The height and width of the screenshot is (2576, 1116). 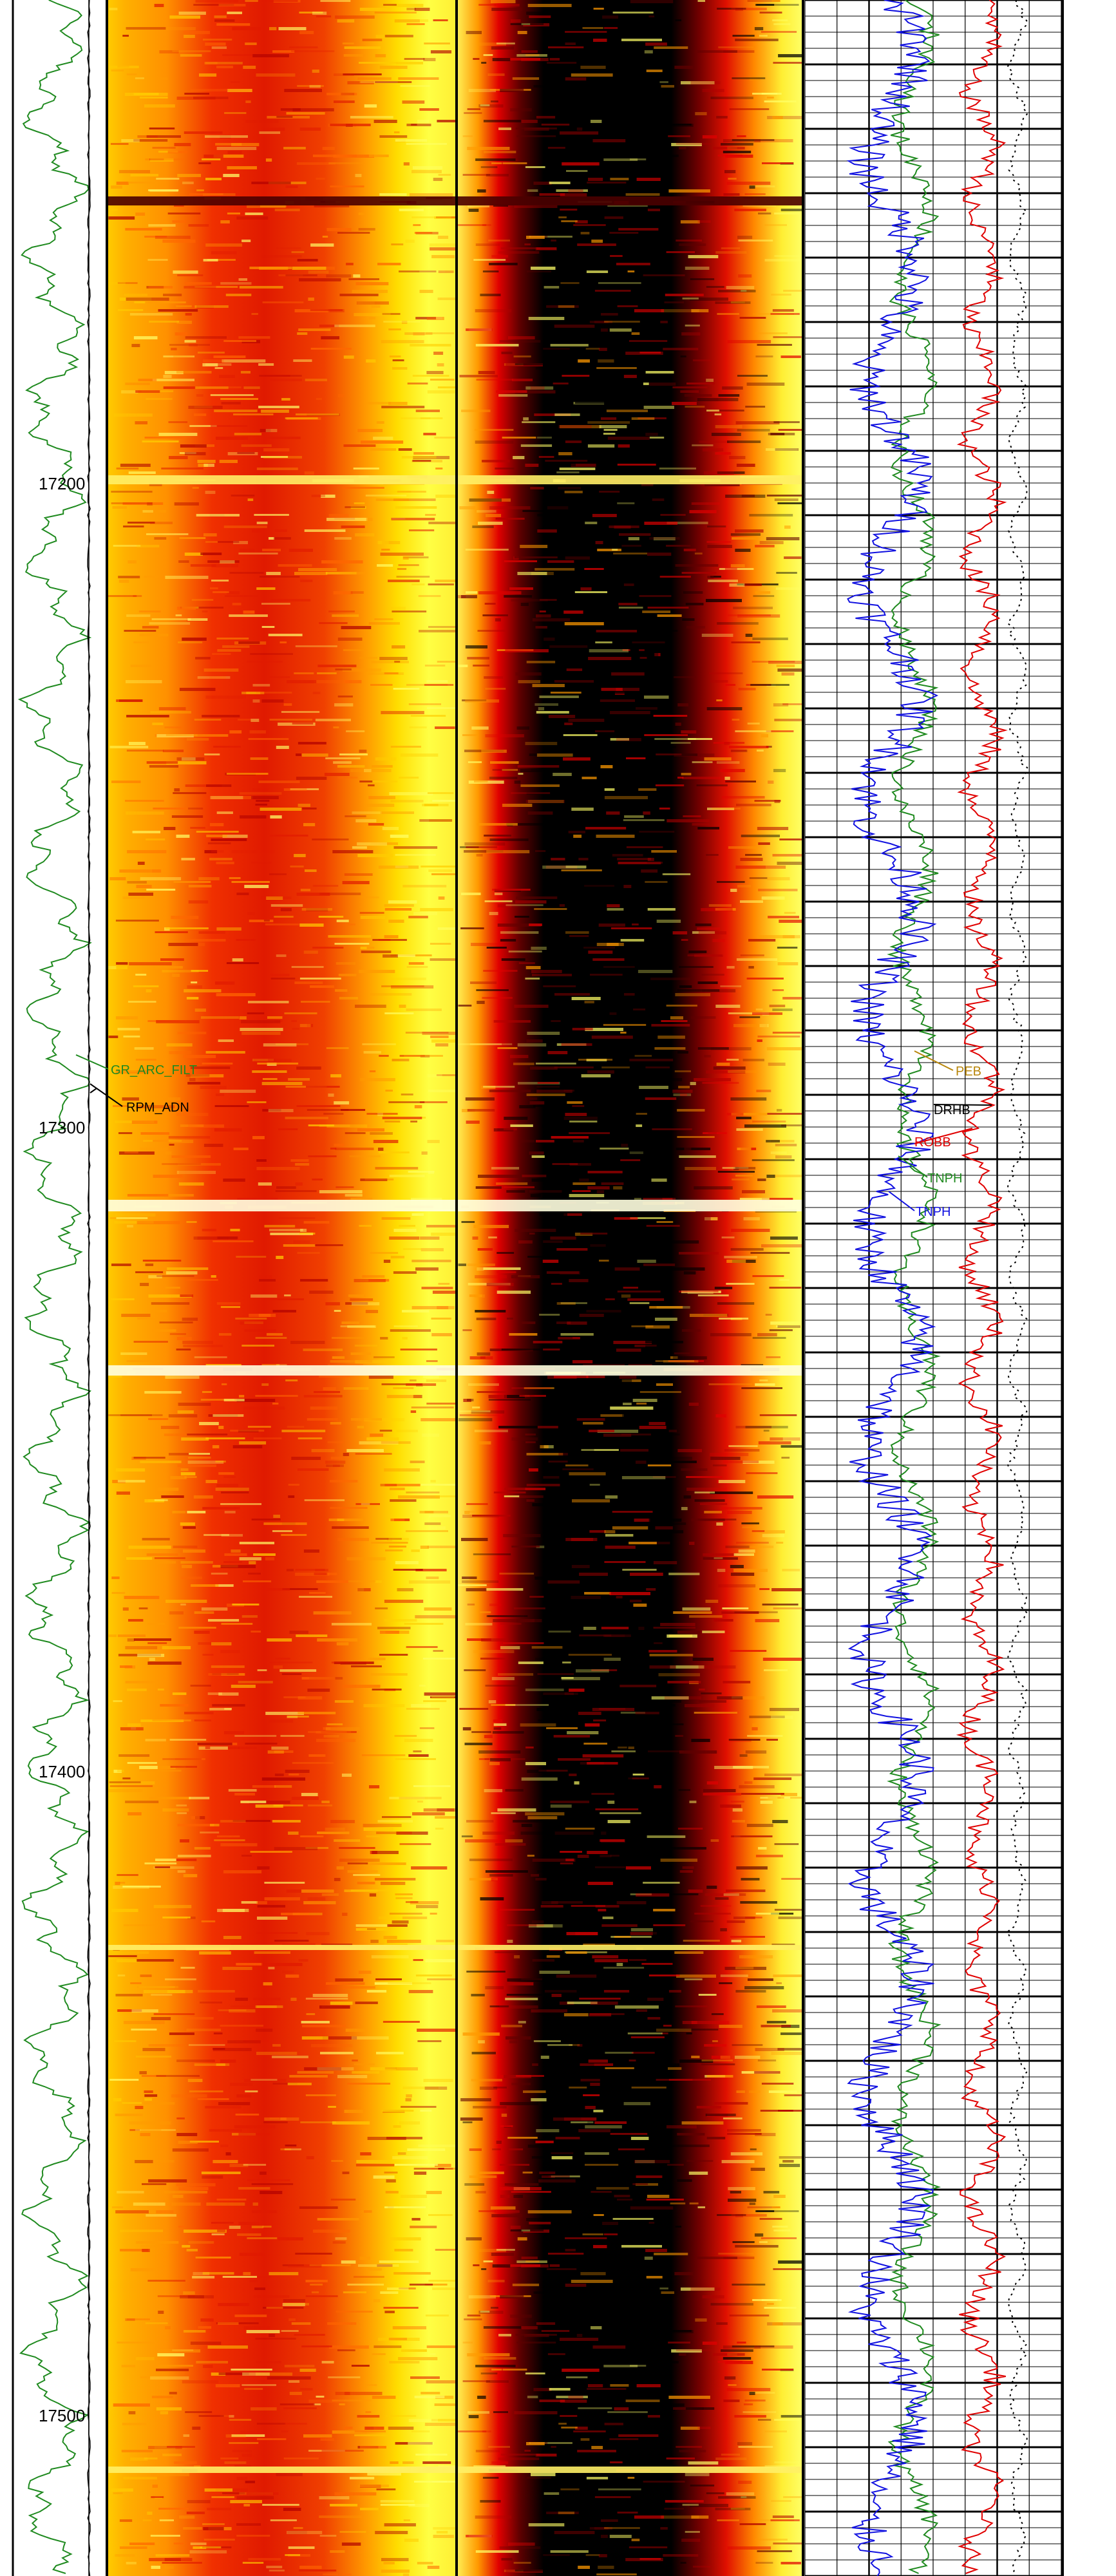 What do you see at coordinates (62, 483) in the screenshot?
I see `depth-label-17200: 17200` at bounding box center [62, 483].